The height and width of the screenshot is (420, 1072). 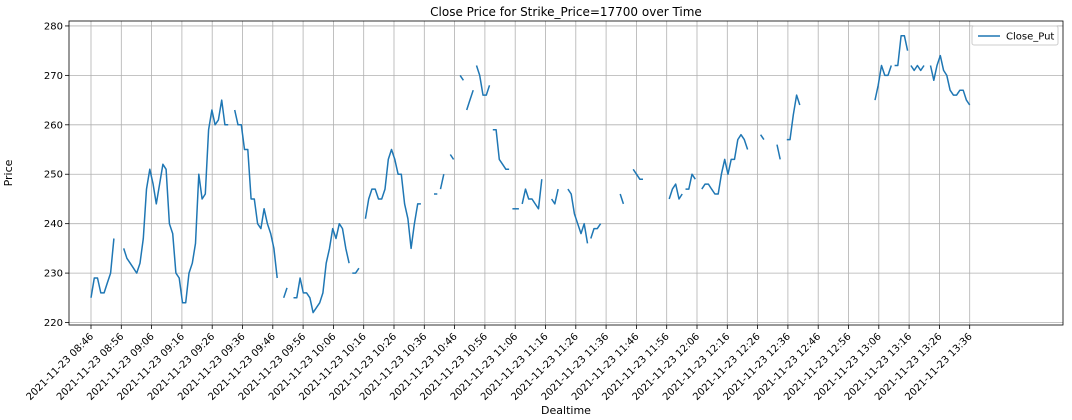 I want to click on legend-box, so click(x=1015, y=35).